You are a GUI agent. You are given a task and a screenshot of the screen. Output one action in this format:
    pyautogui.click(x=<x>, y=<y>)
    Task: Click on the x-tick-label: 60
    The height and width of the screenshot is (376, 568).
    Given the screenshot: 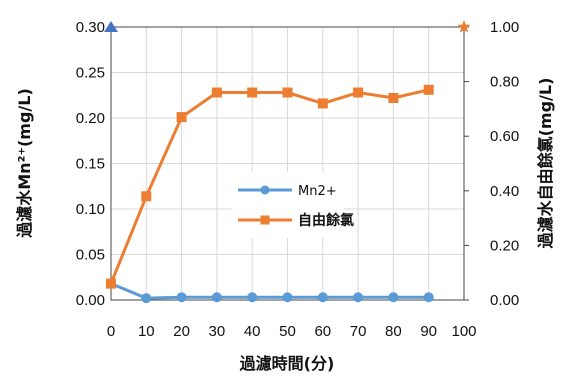 What is the action you would take?
    pyautogui.click(x=322, y=331)
    